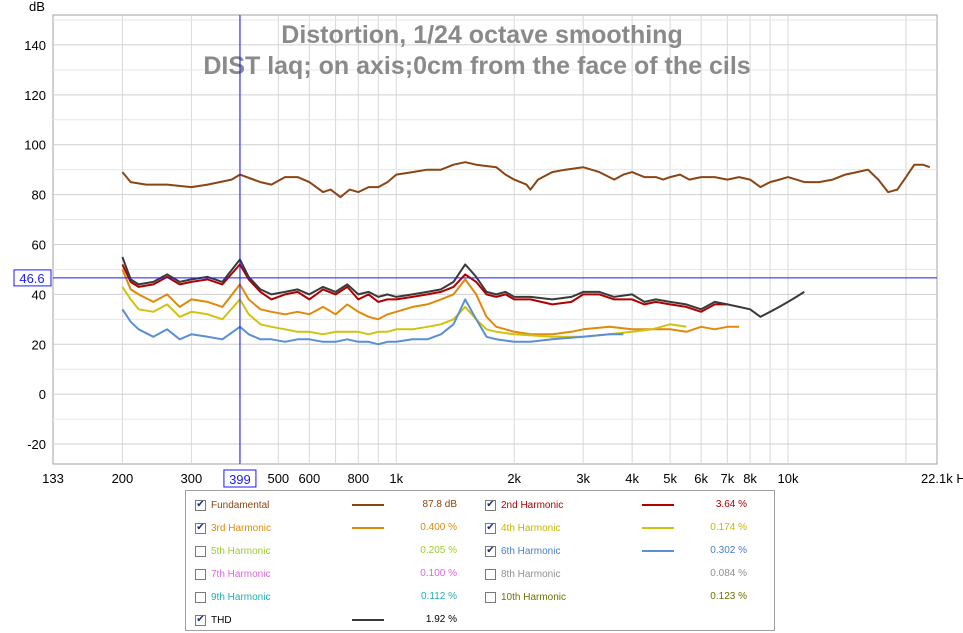  What do you see at coordinates (439, 504) in the screenshot?
I see `legend-item-value: 87.8 dB` at bounding box center [439, 504].